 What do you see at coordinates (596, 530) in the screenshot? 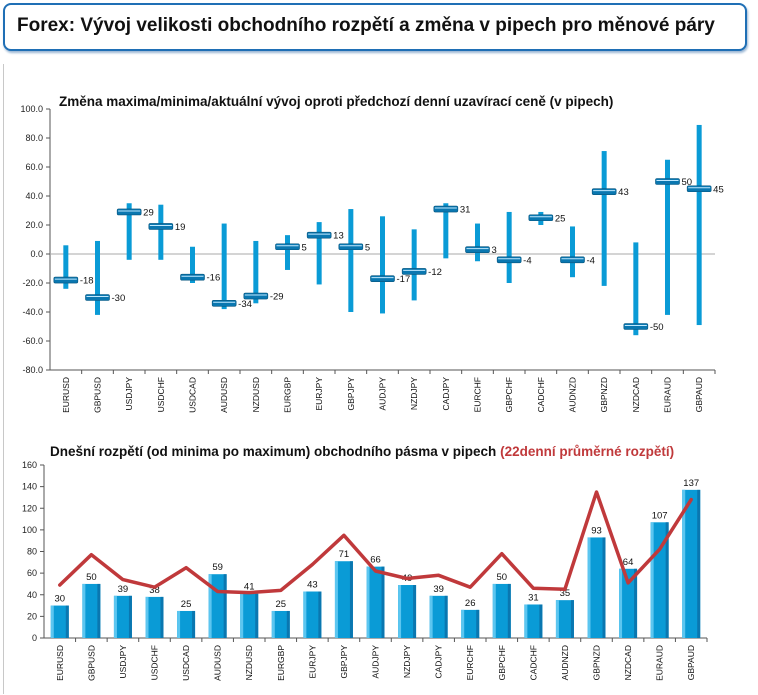
I see `chart2-value-label: 93` at bounding box center [596, 530].